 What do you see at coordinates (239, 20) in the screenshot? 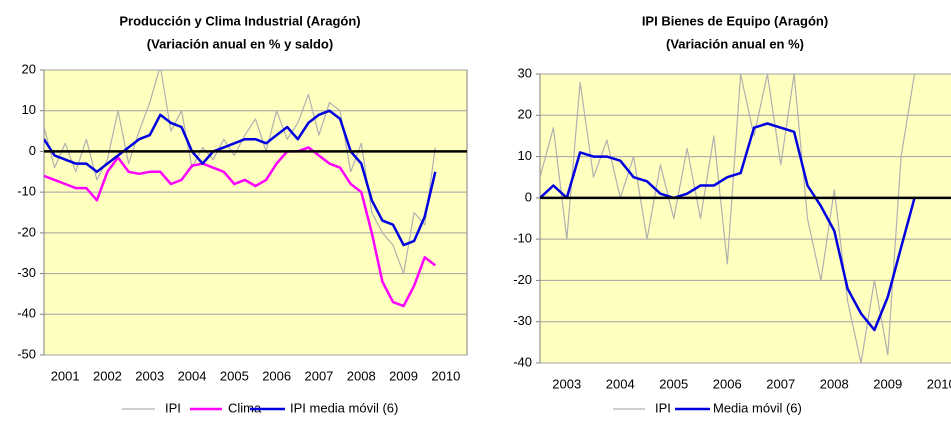
I see `chart-title: Producción y Clima Industrial (Aragón)` at bounding box center [239, 20].